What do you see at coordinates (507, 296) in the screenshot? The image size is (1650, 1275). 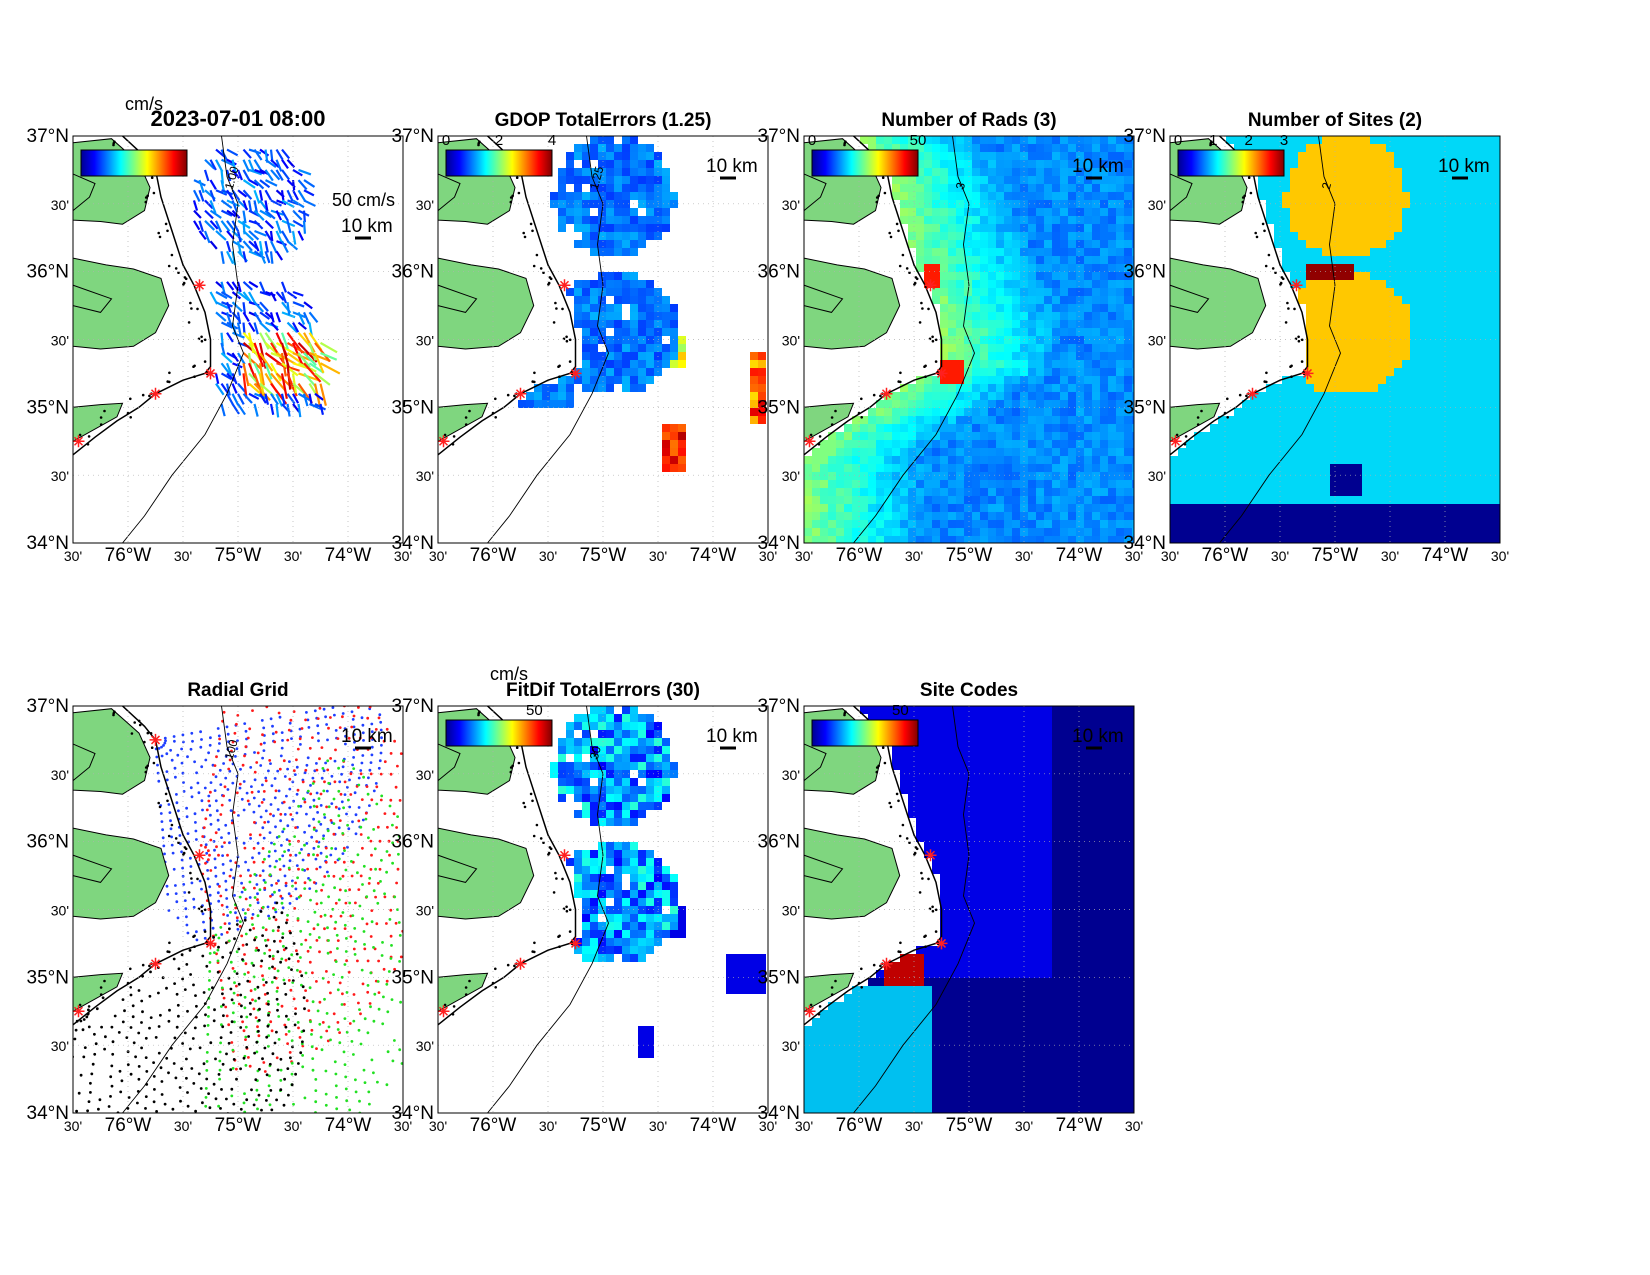 I see `coastline` at bounding box center [507, 296].